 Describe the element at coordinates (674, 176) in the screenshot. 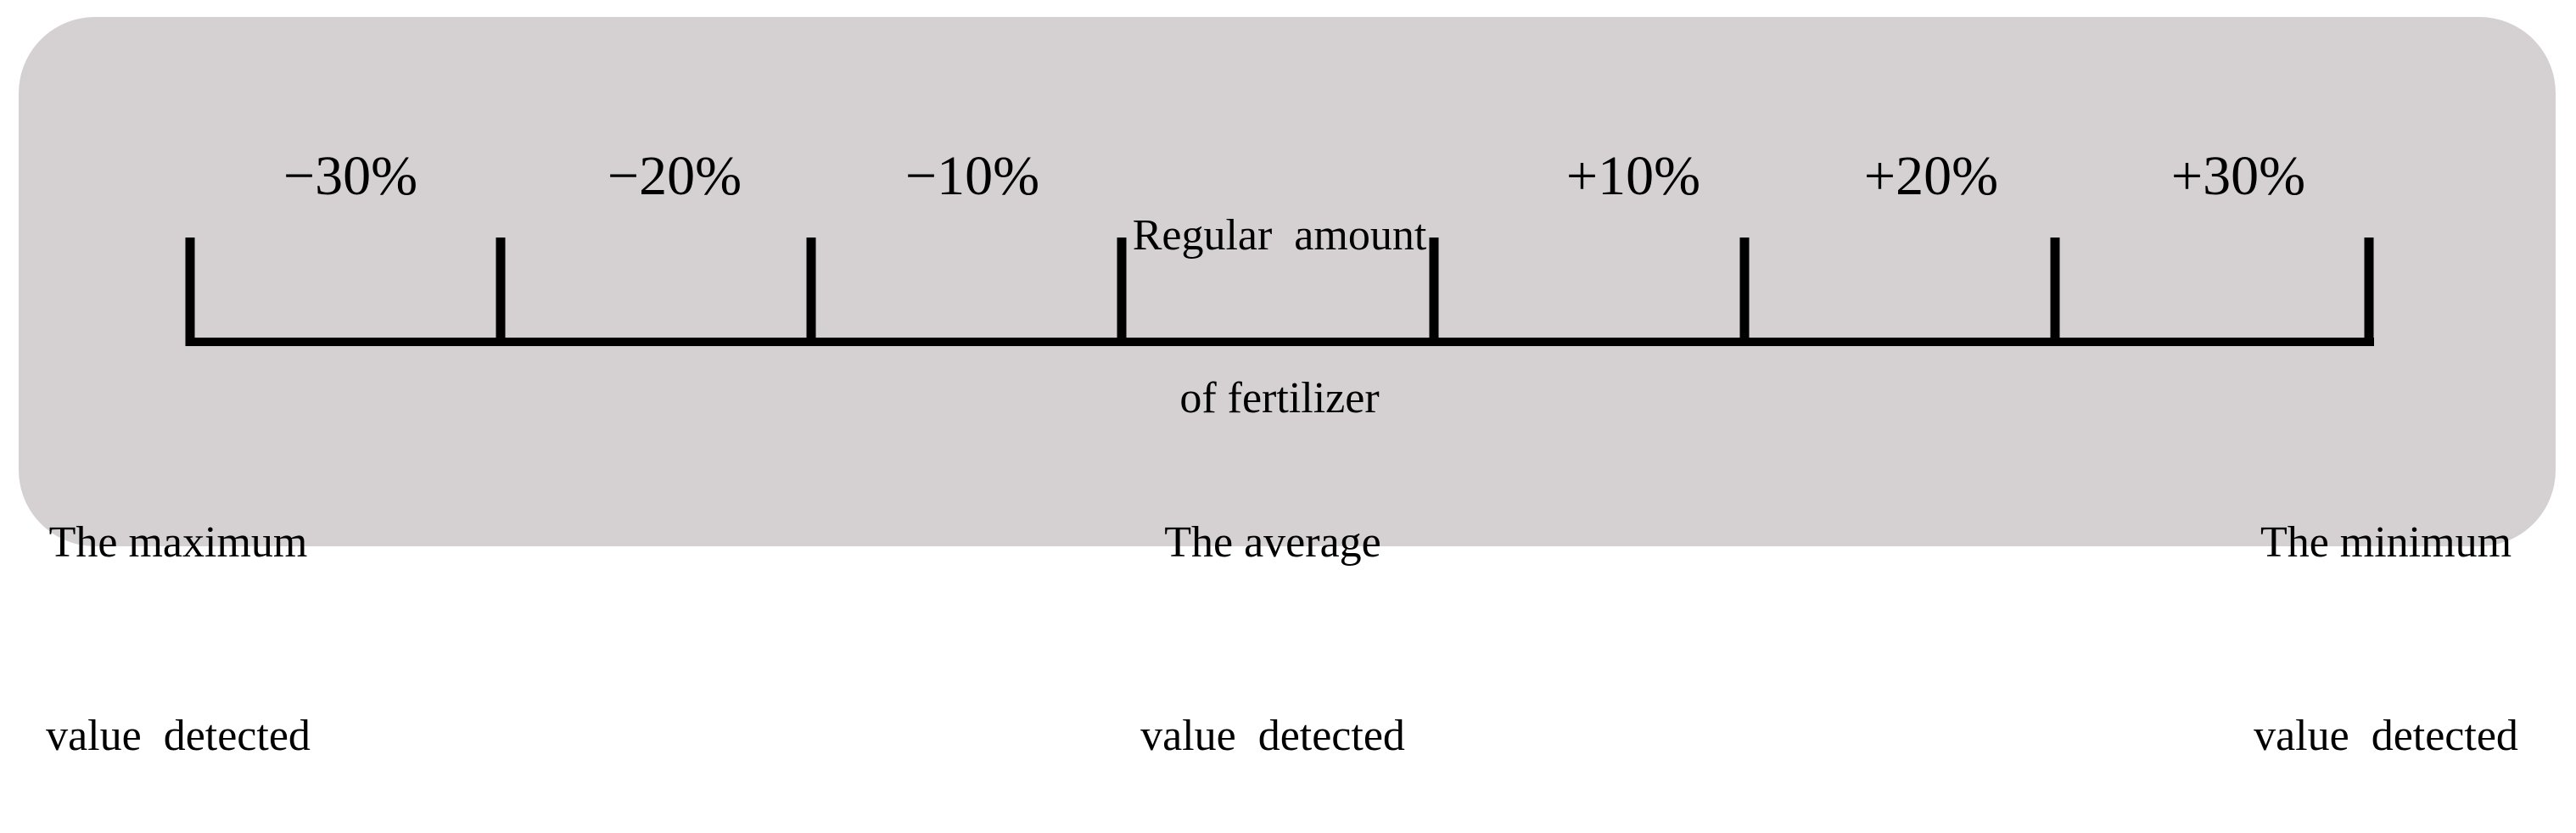

I see `segment-label-minus-20: −20%` at that location.